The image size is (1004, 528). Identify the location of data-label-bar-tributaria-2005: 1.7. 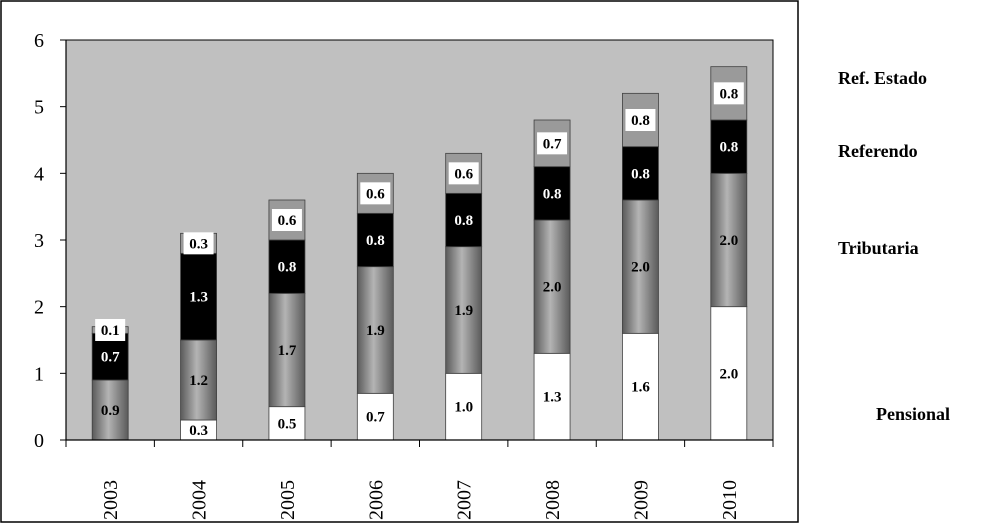
(287, 351).